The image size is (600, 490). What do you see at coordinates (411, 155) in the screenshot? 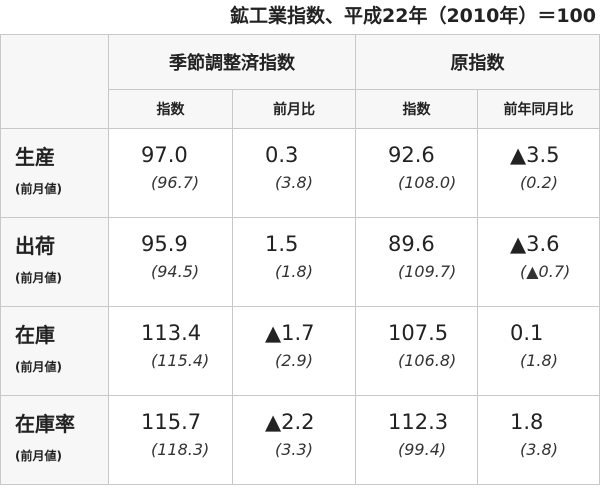
I see `current-value: 92.6` at bounding box center [411, 155].